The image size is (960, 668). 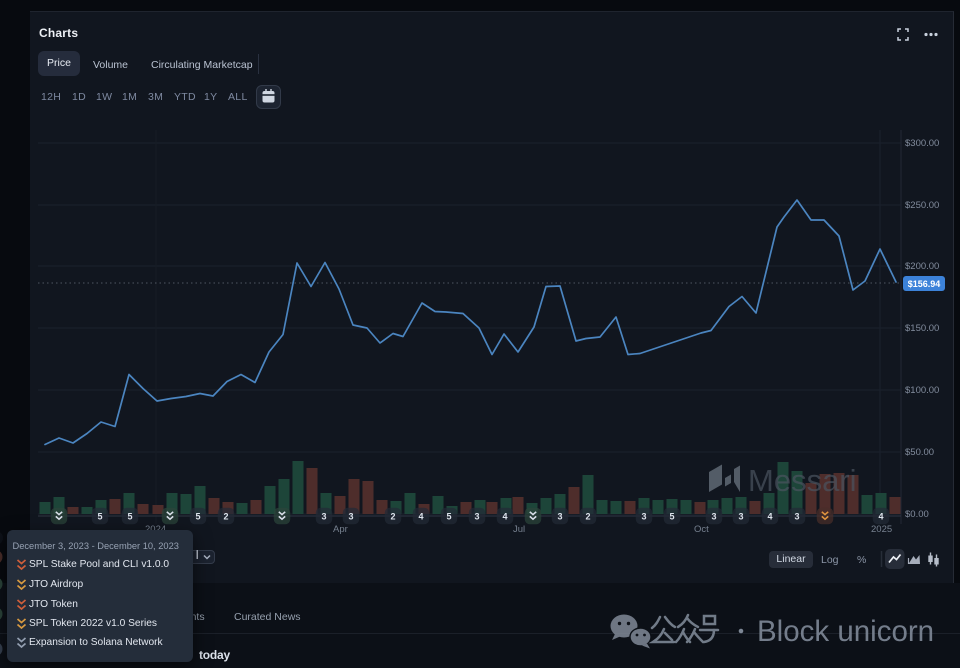 I want to click on svg-text: $100.00, so click(x=922, y=390).